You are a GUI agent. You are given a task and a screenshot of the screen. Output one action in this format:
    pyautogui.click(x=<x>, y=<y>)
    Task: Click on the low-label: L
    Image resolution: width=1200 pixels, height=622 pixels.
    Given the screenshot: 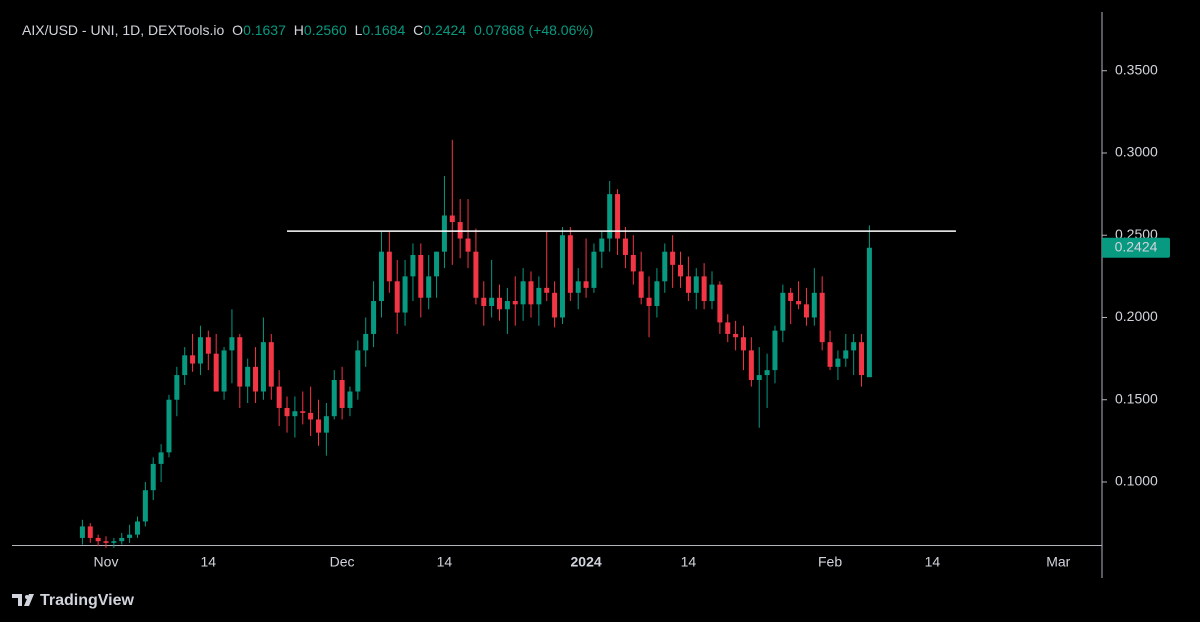 What is the action you would take?
    pyautogui.click(x=359, y=30)
    